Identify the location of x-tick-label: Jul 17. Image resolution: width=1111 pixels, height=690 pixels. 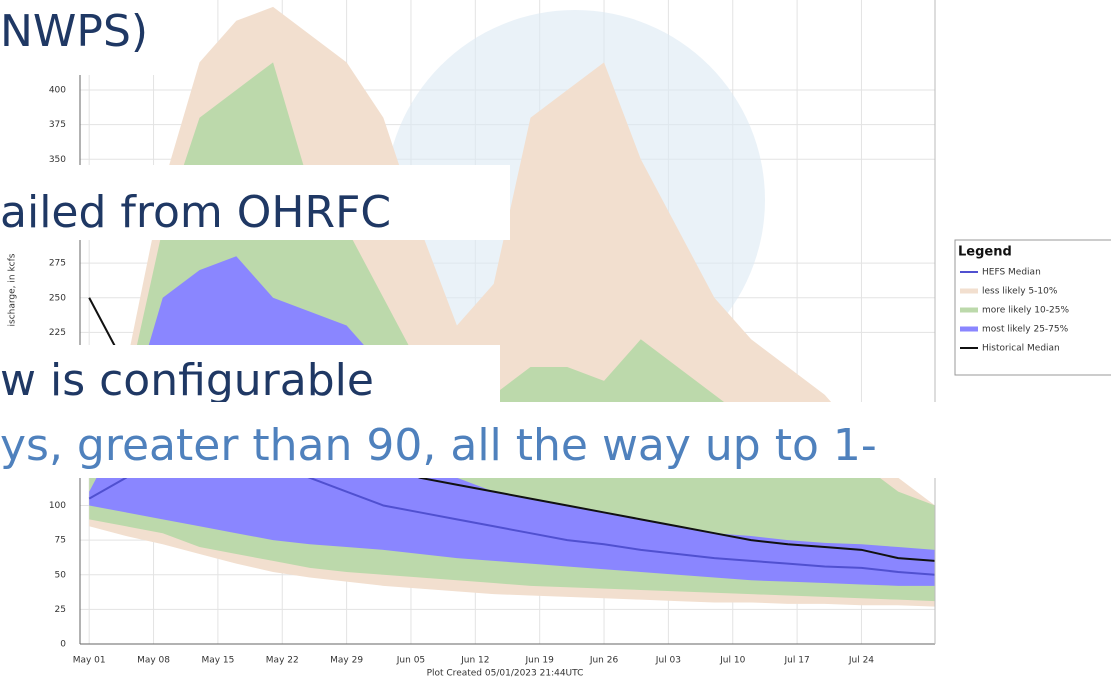
(797, 661).